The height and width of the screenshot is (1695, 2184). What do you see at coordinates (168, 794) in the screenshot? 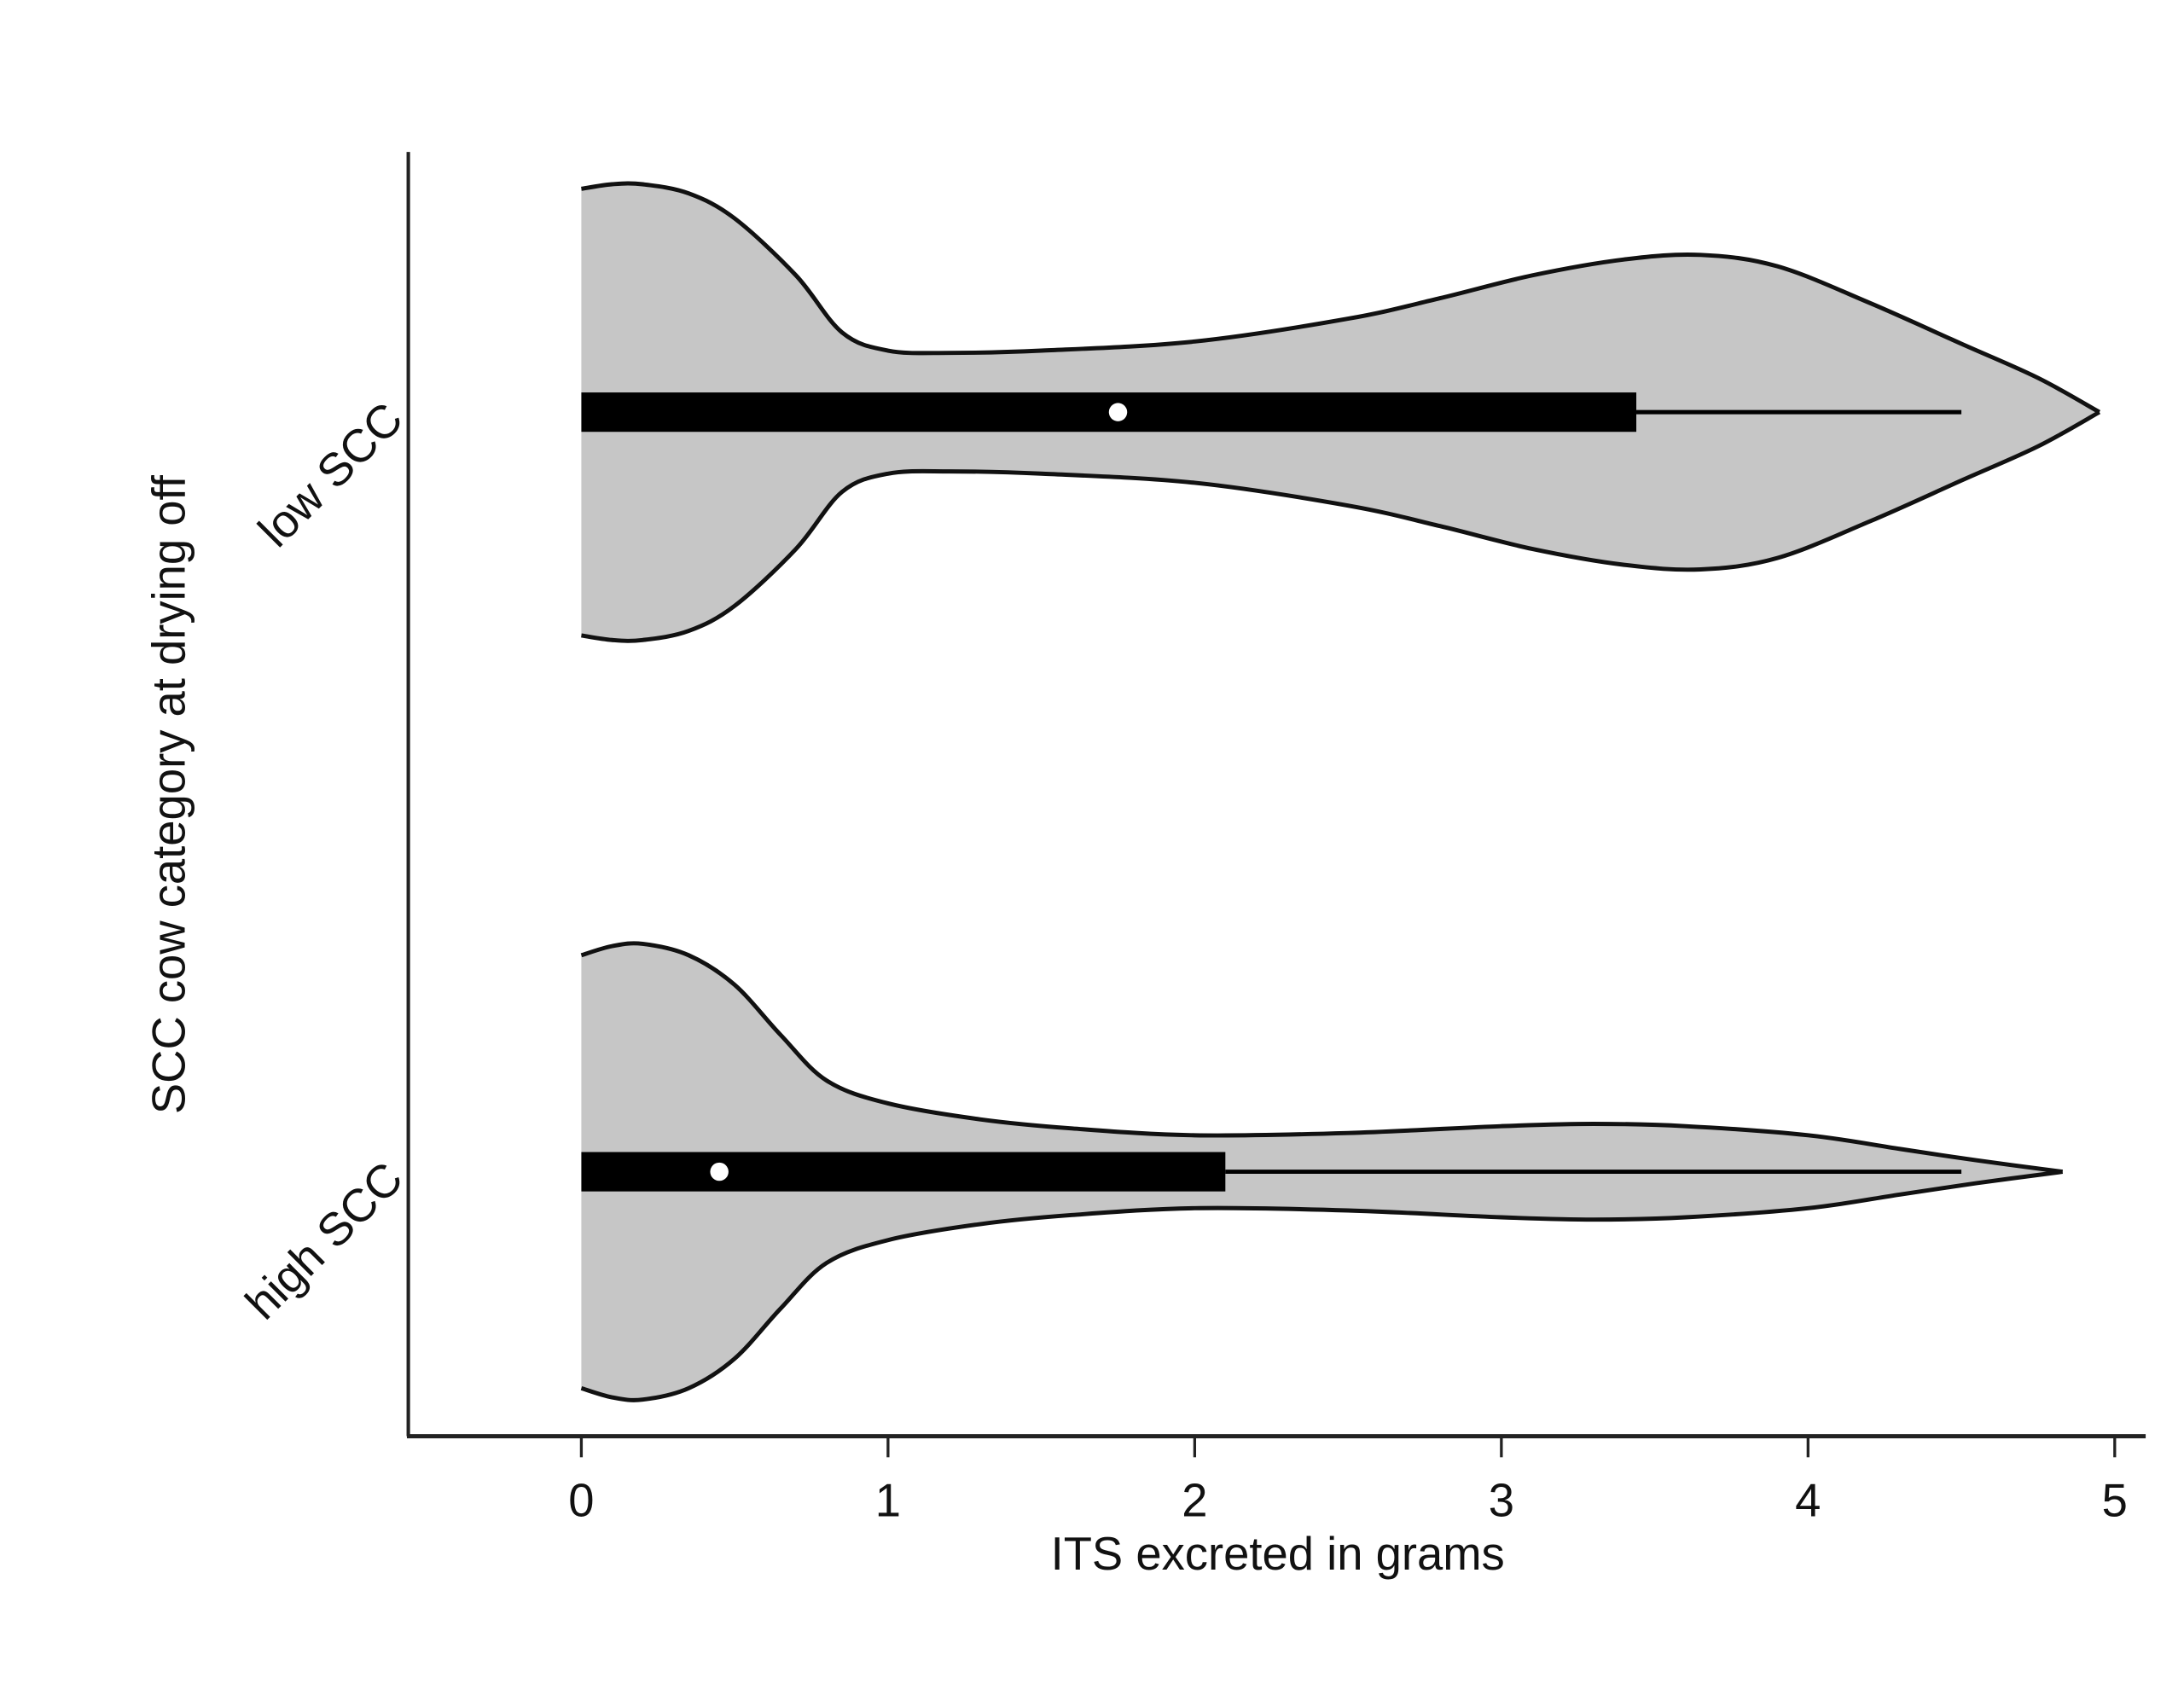
I see `y-axis-label: SCC cow category at drying off` at bounding box center [168, 794].